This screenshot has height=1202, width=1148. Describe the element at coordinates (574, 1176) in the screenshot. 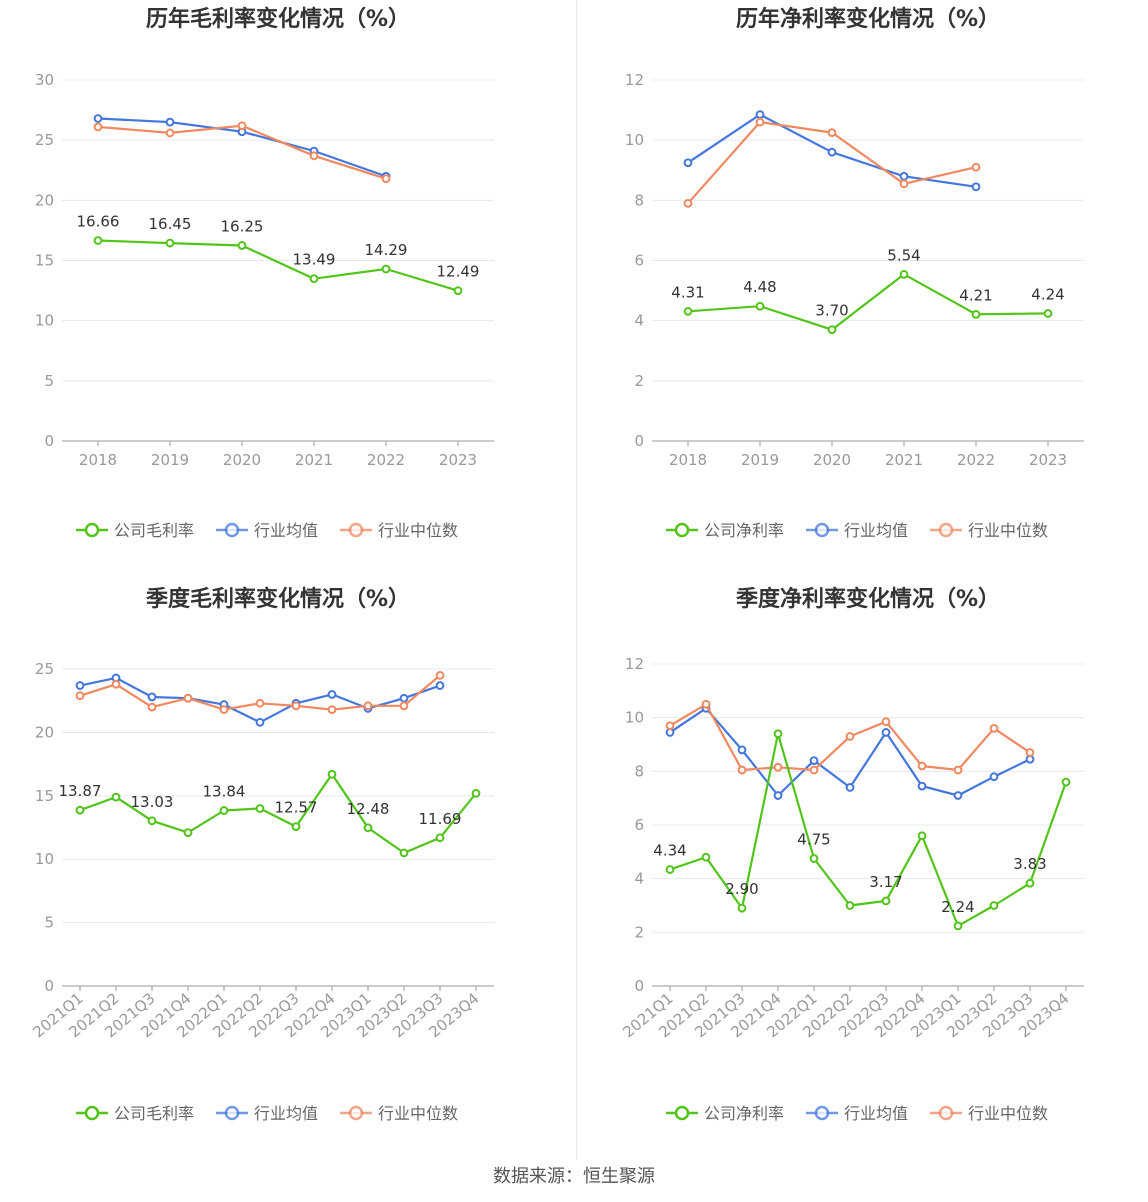

I see `data-source-note: 数据来源：恒生聚源` at that location.